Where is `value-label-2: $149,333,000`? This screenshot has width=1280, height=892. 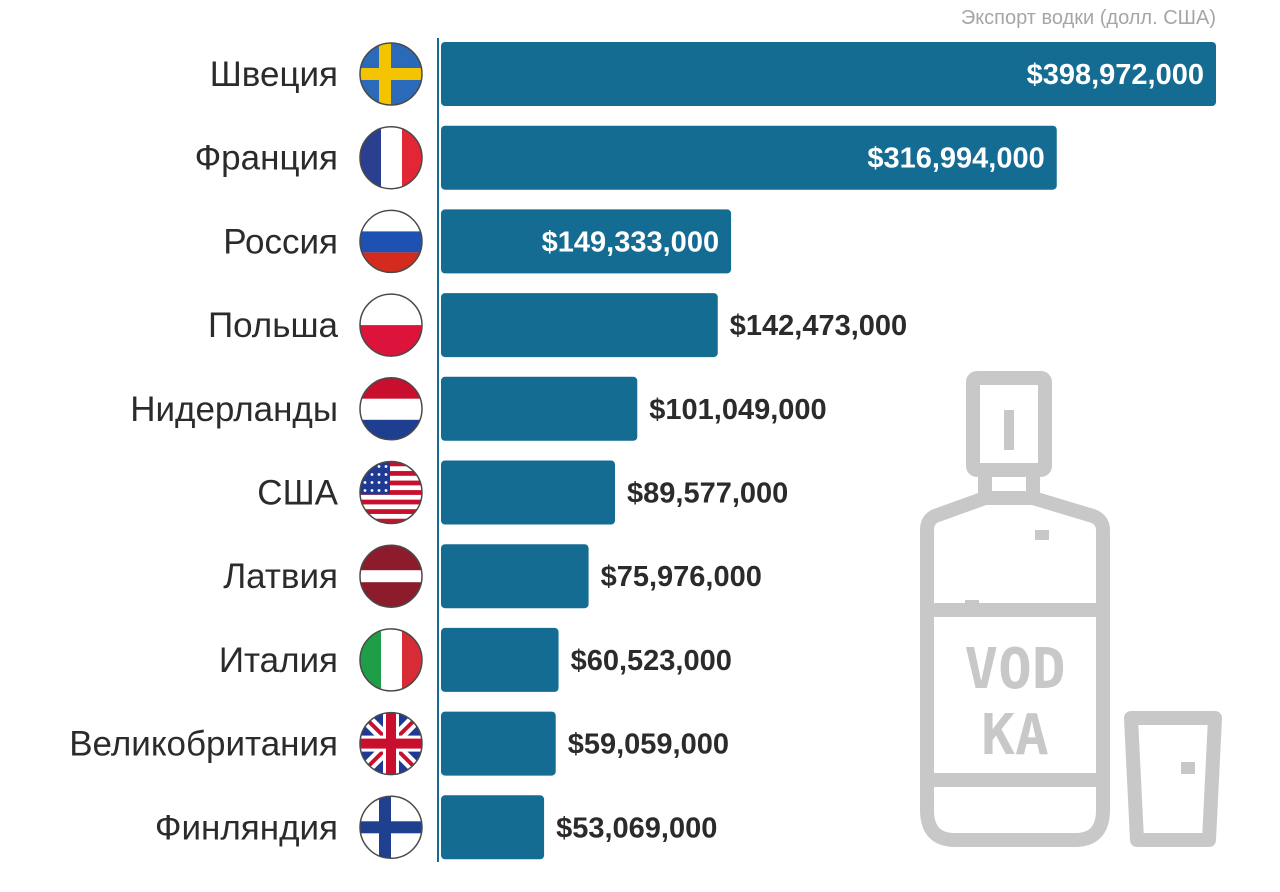
value-label-2: $149,333,000 is located at coordinates (630, 242).